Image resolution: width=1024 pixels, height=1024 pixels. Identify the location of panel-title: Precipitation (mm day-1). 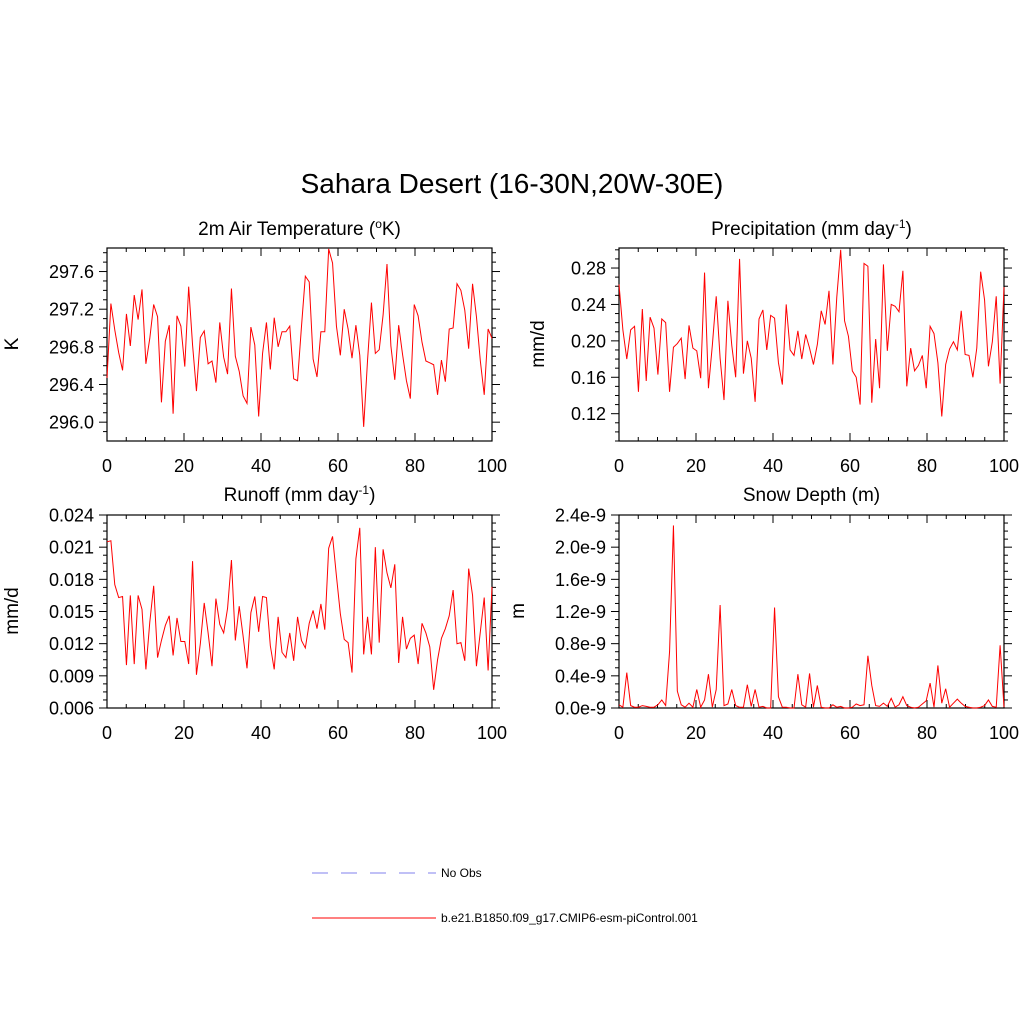
(811, 228).